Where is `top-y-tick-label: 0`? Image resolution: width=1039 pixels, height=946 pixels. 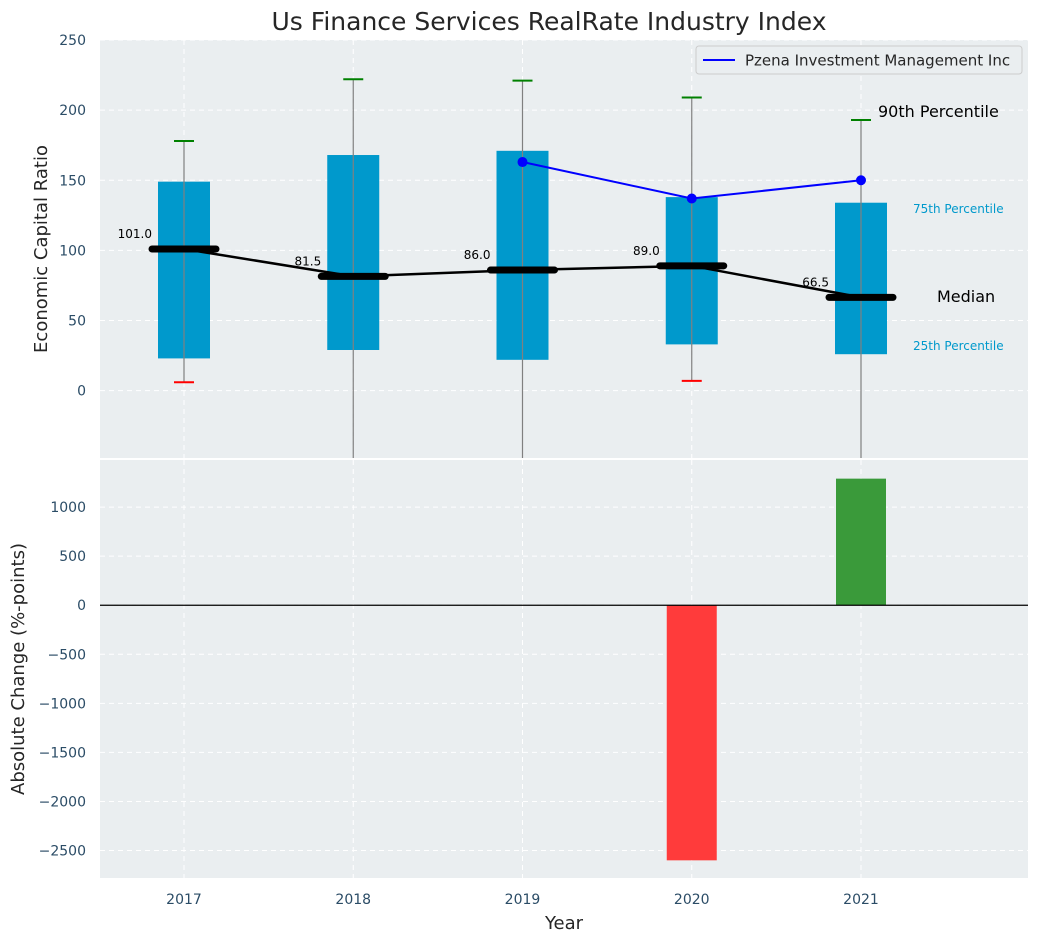 top-y-tick-label: 0 is located at coordinates (81, 392).